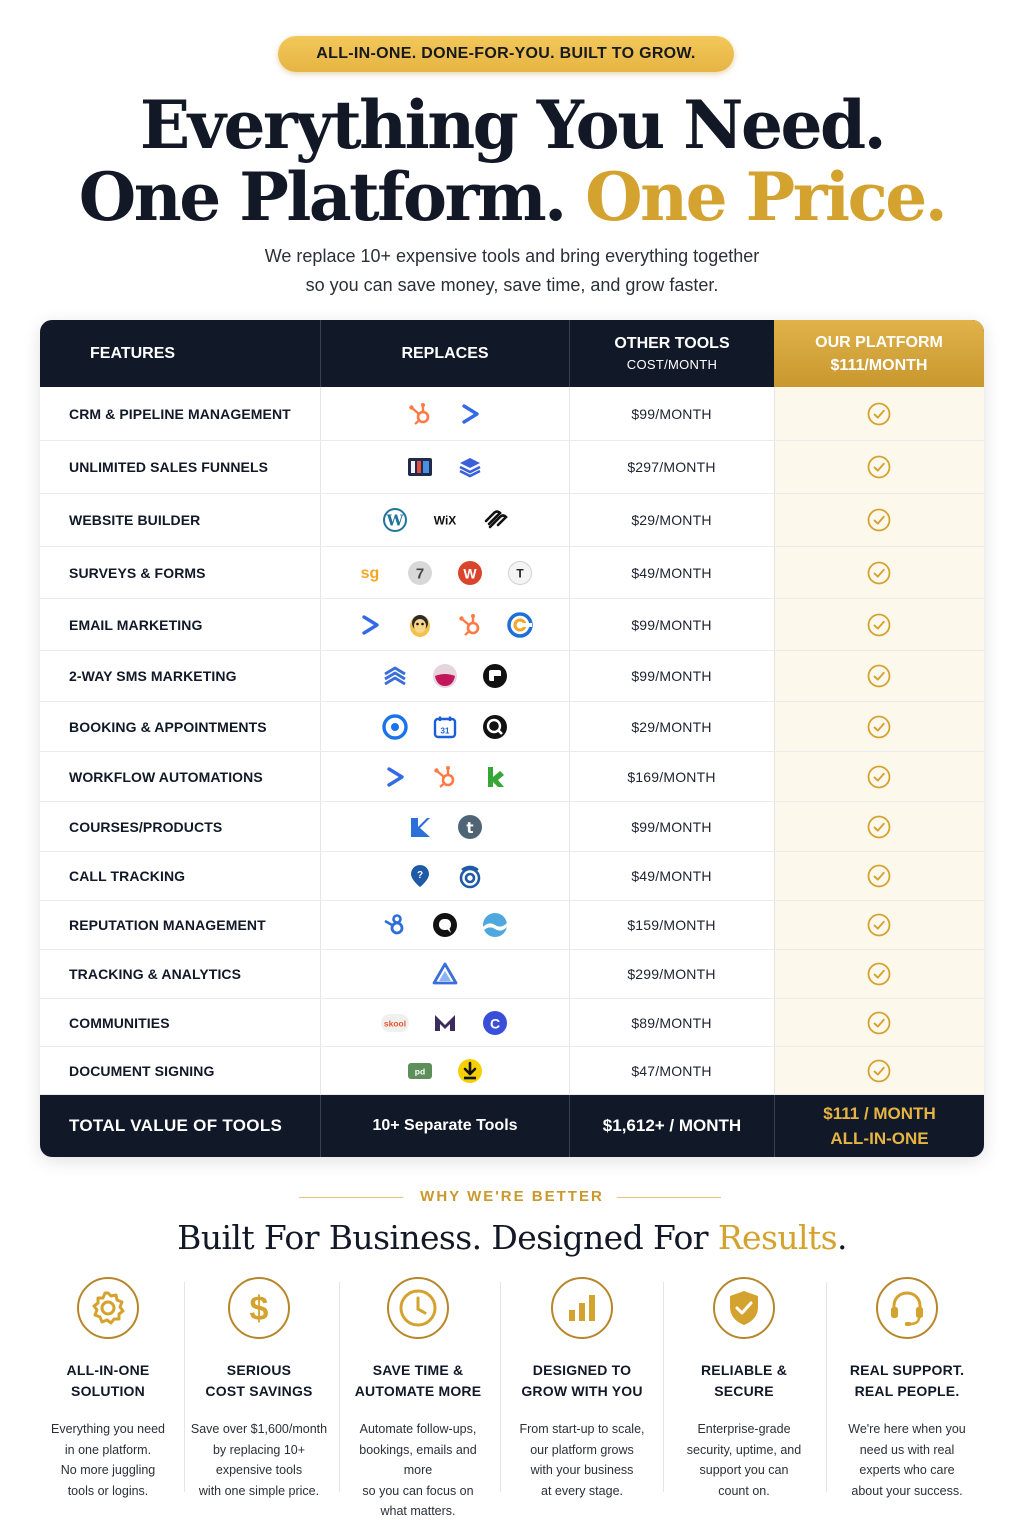 This screenshot has height=1536, width=1024. I want to click on mailchimp-logo, so click(420, 625).